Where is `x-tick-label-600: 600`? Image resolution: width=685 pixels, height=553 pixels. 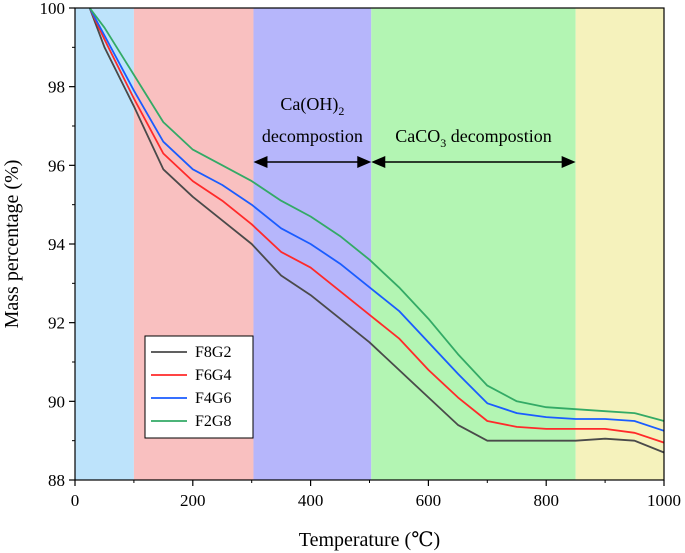 x-tick-label-600: 600 is located at coordinates (429, 500).